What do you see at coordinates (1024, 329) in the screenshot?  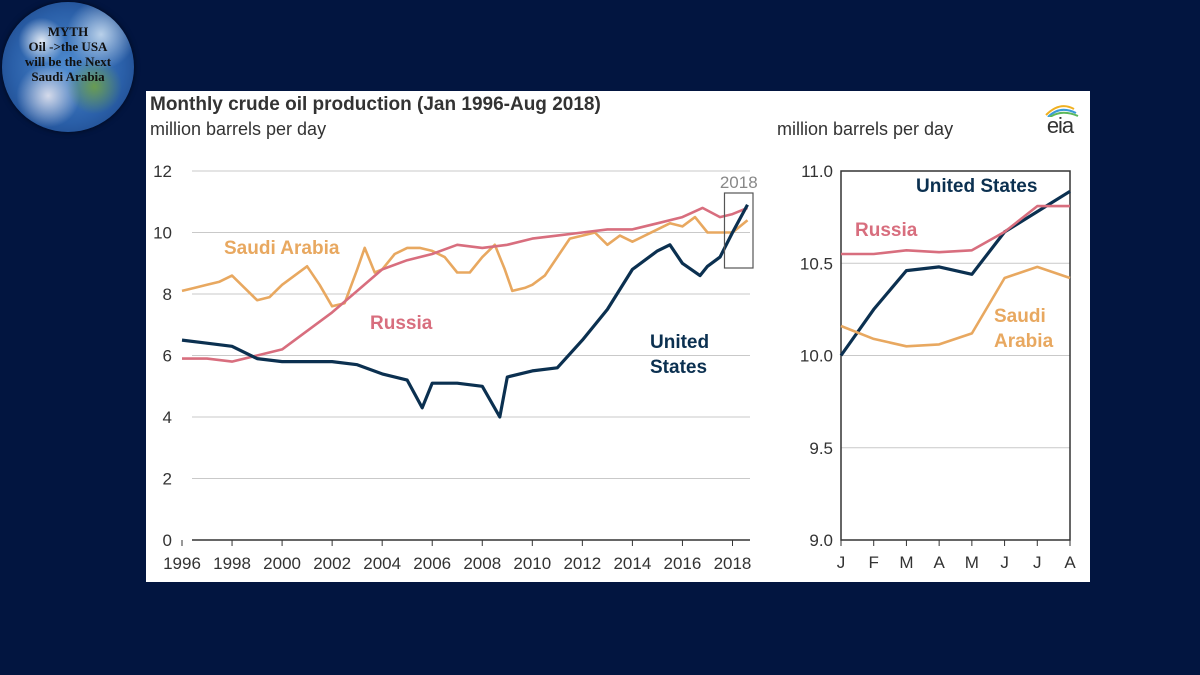 I see `inset-series-label: Saudi Arabia` at bounding box center [1024, 329].